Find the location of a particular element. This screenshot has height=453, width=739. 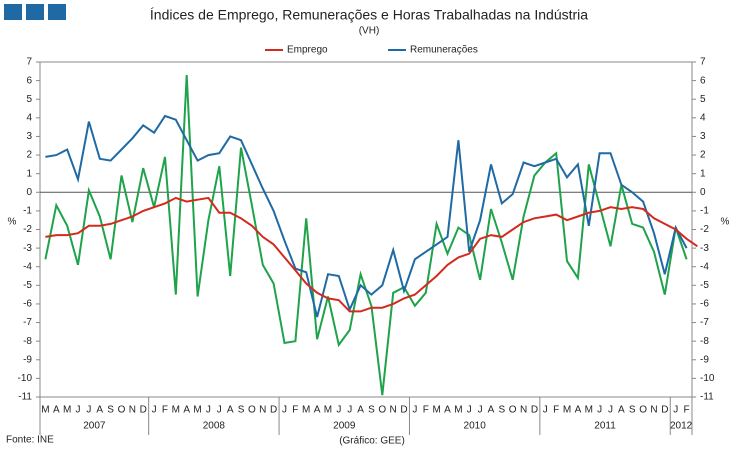

y-tick-label: -4 is located at coordinates (27, 266).